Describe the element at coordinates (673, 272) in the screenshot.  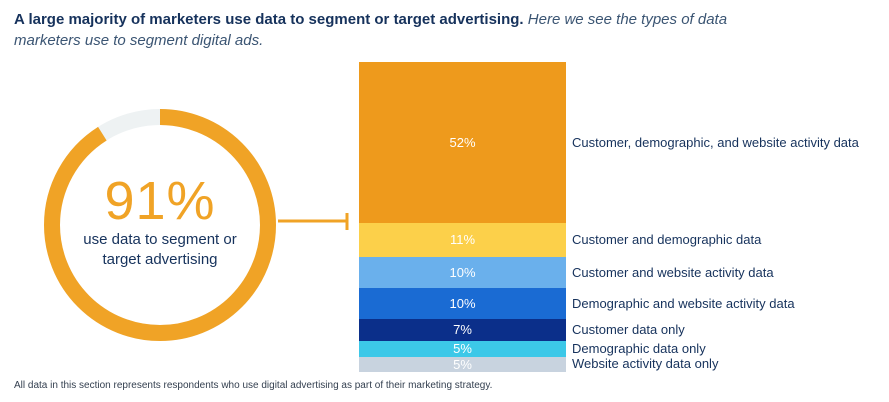
I see `category-label: Customer and website activity data` at that location.